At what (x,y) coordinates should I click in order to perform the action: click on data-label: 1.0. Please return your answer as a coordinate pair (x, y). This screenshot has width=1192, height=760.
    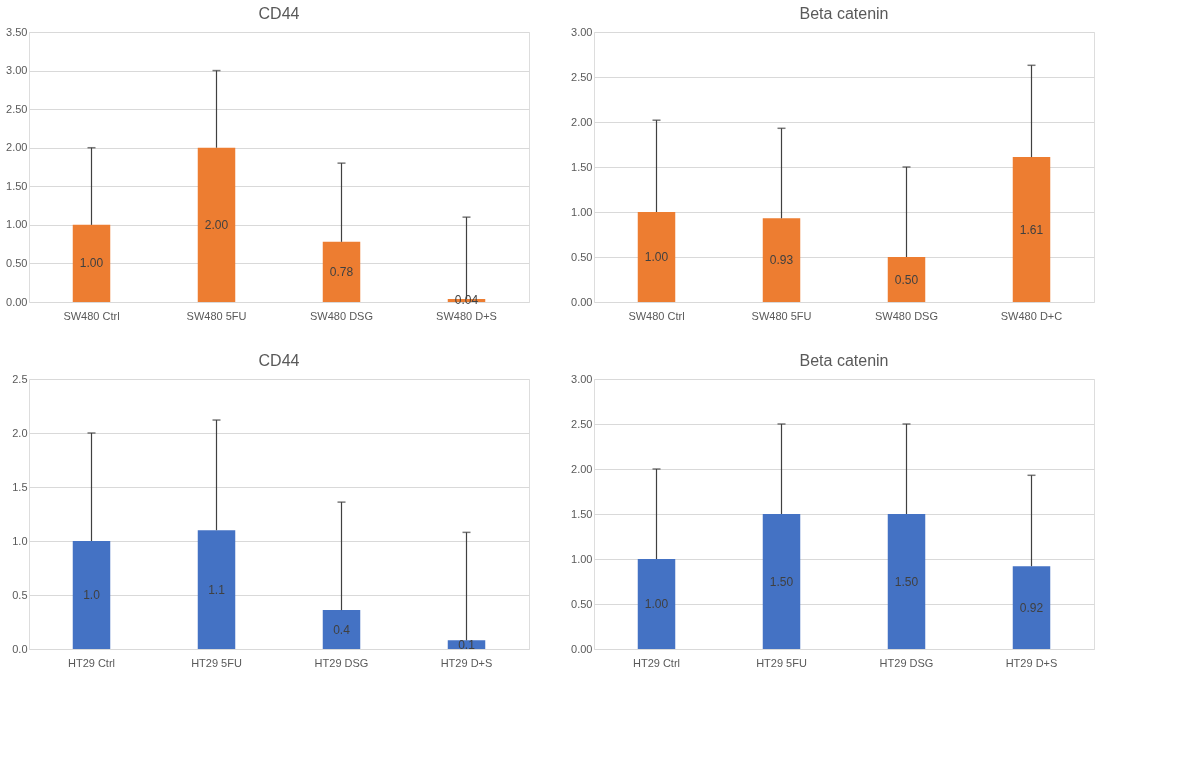
    Looking at the image, I should click on (92, 595).